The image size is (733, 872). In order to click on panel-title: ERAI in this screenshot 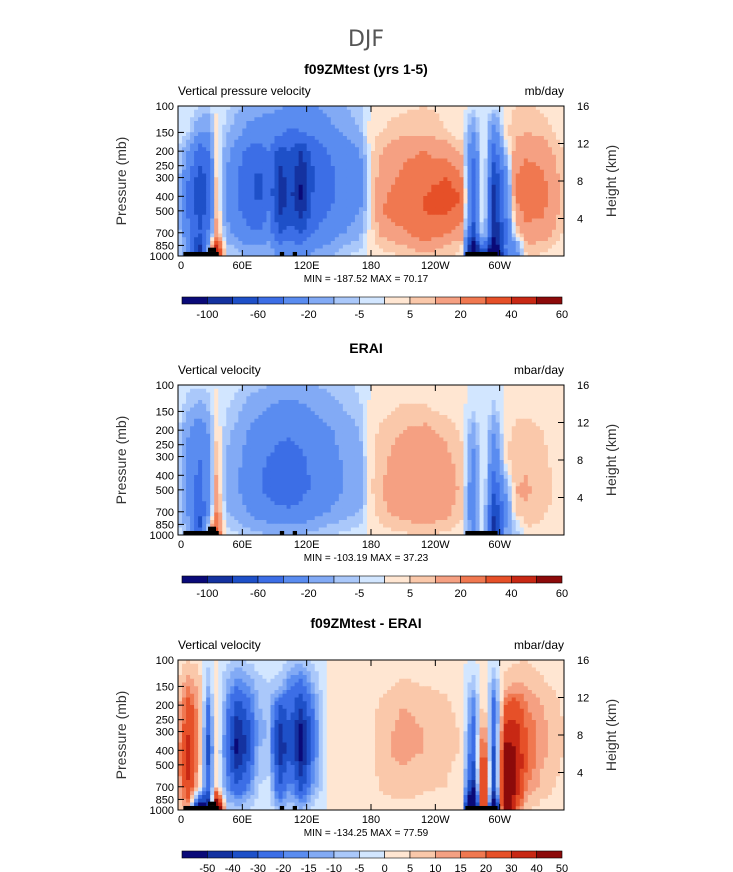, I will do `click(365, 348)`.